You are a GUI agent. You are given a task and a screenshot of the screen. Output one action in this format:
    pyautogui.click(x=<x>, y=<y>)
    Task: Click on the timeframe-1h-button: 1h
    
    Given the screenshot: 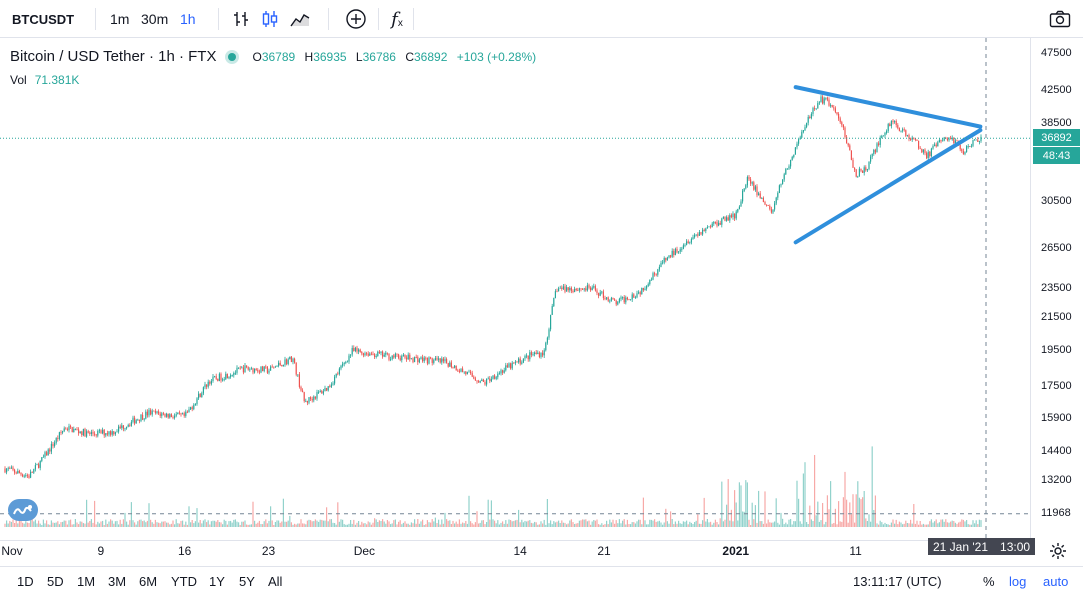 What is the action you would take?
    pyautogui.click(x=188, y=19)
    